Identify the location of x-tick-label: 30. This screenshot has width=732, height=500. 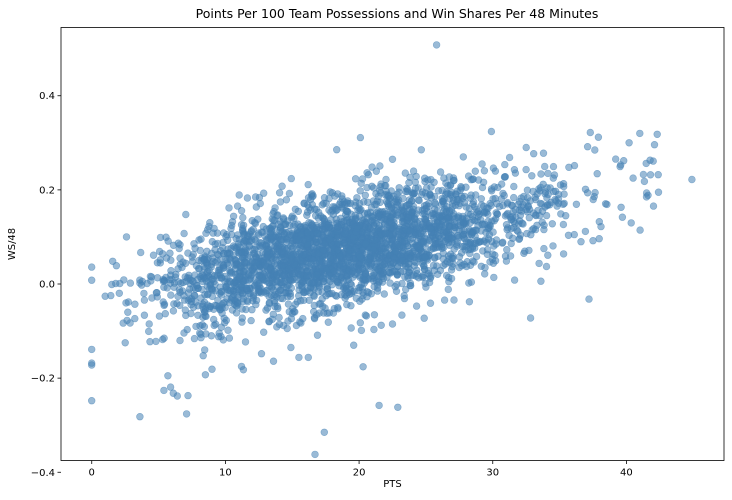
(492, 473).